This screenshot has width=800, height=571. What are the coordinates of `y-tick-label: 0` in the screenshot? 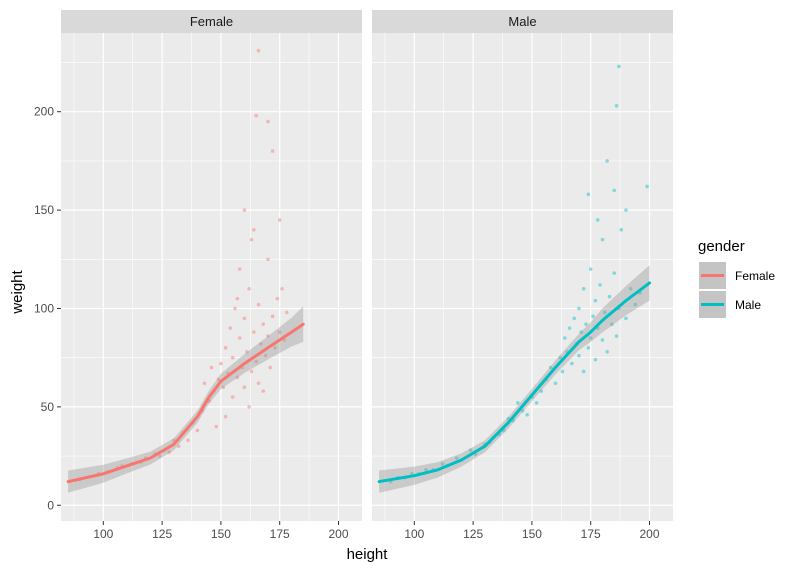 It's located at (50, 505).